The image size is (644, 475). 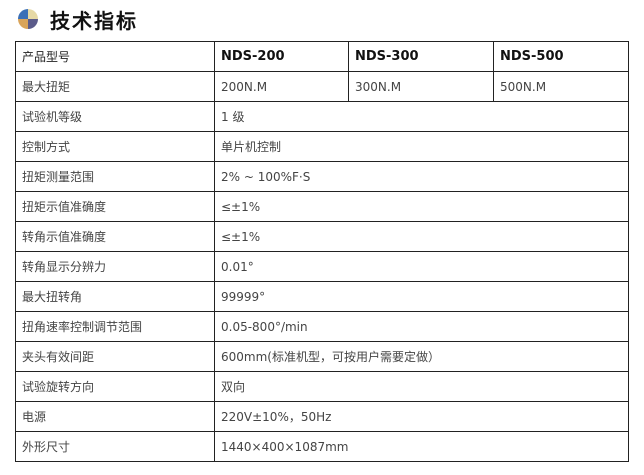 What do you see at coordinates (561, 86) in the screenshot?
I see `row-value: 500N.M` at bounding box center [561, 86].